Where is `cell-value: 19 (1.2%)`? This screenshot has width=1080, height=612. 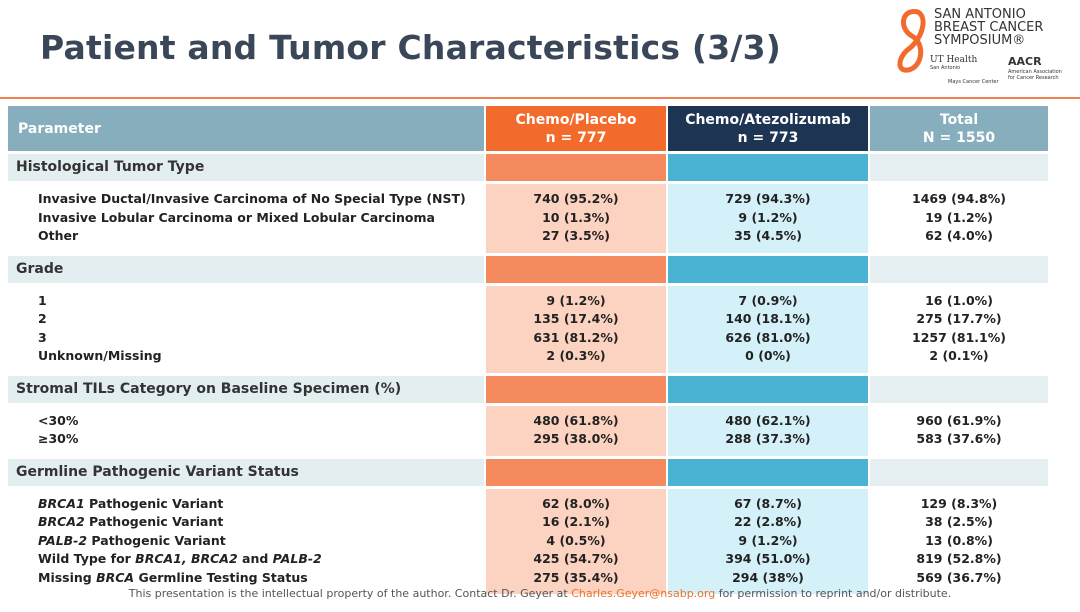 cell-value: 19 (1.2%) is located at coordinates (959, 217).